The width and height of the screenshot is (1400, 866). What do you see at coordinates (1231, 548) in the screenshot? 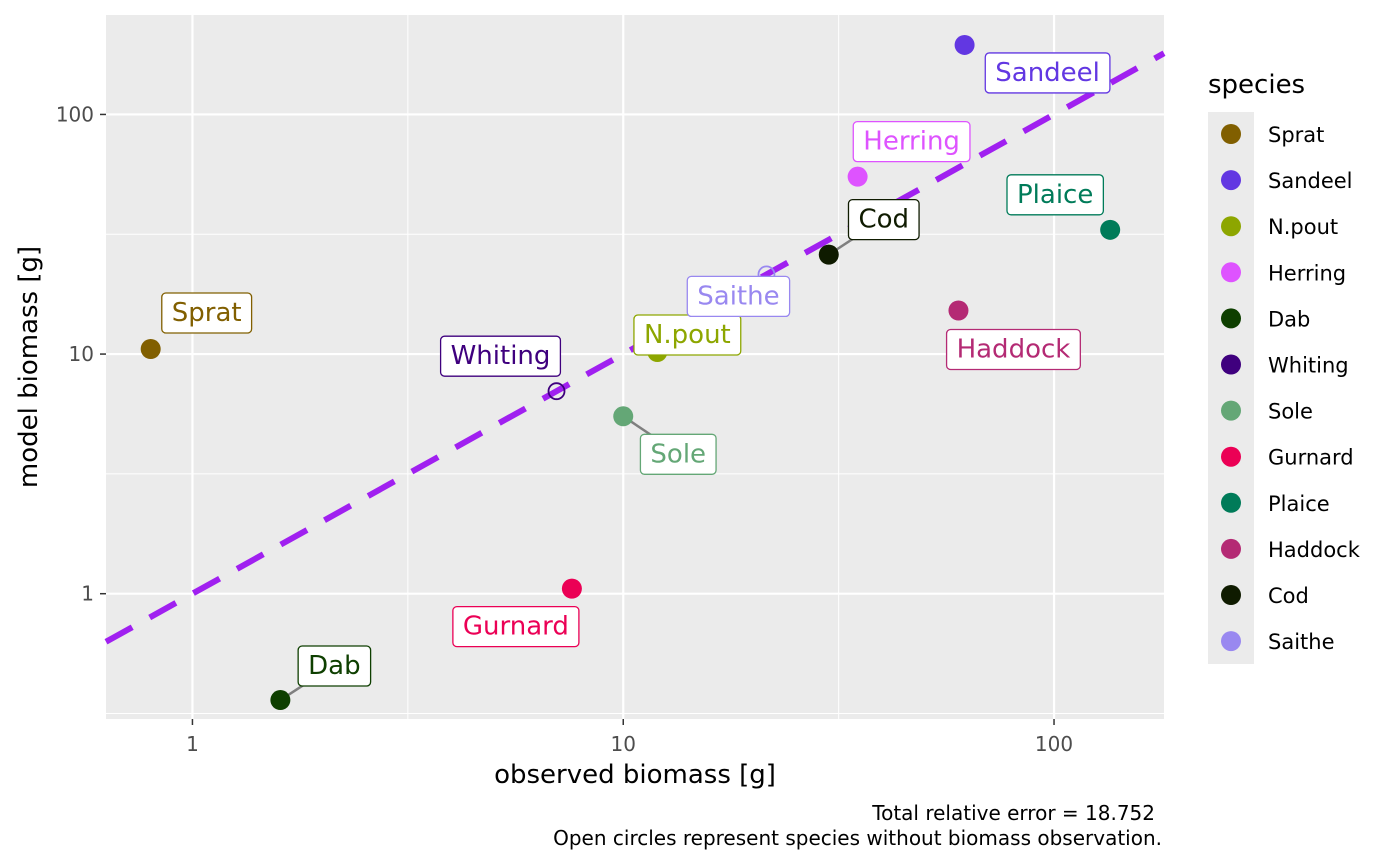
I see `legend-key-haddock` at bounding box center [1231, 548].